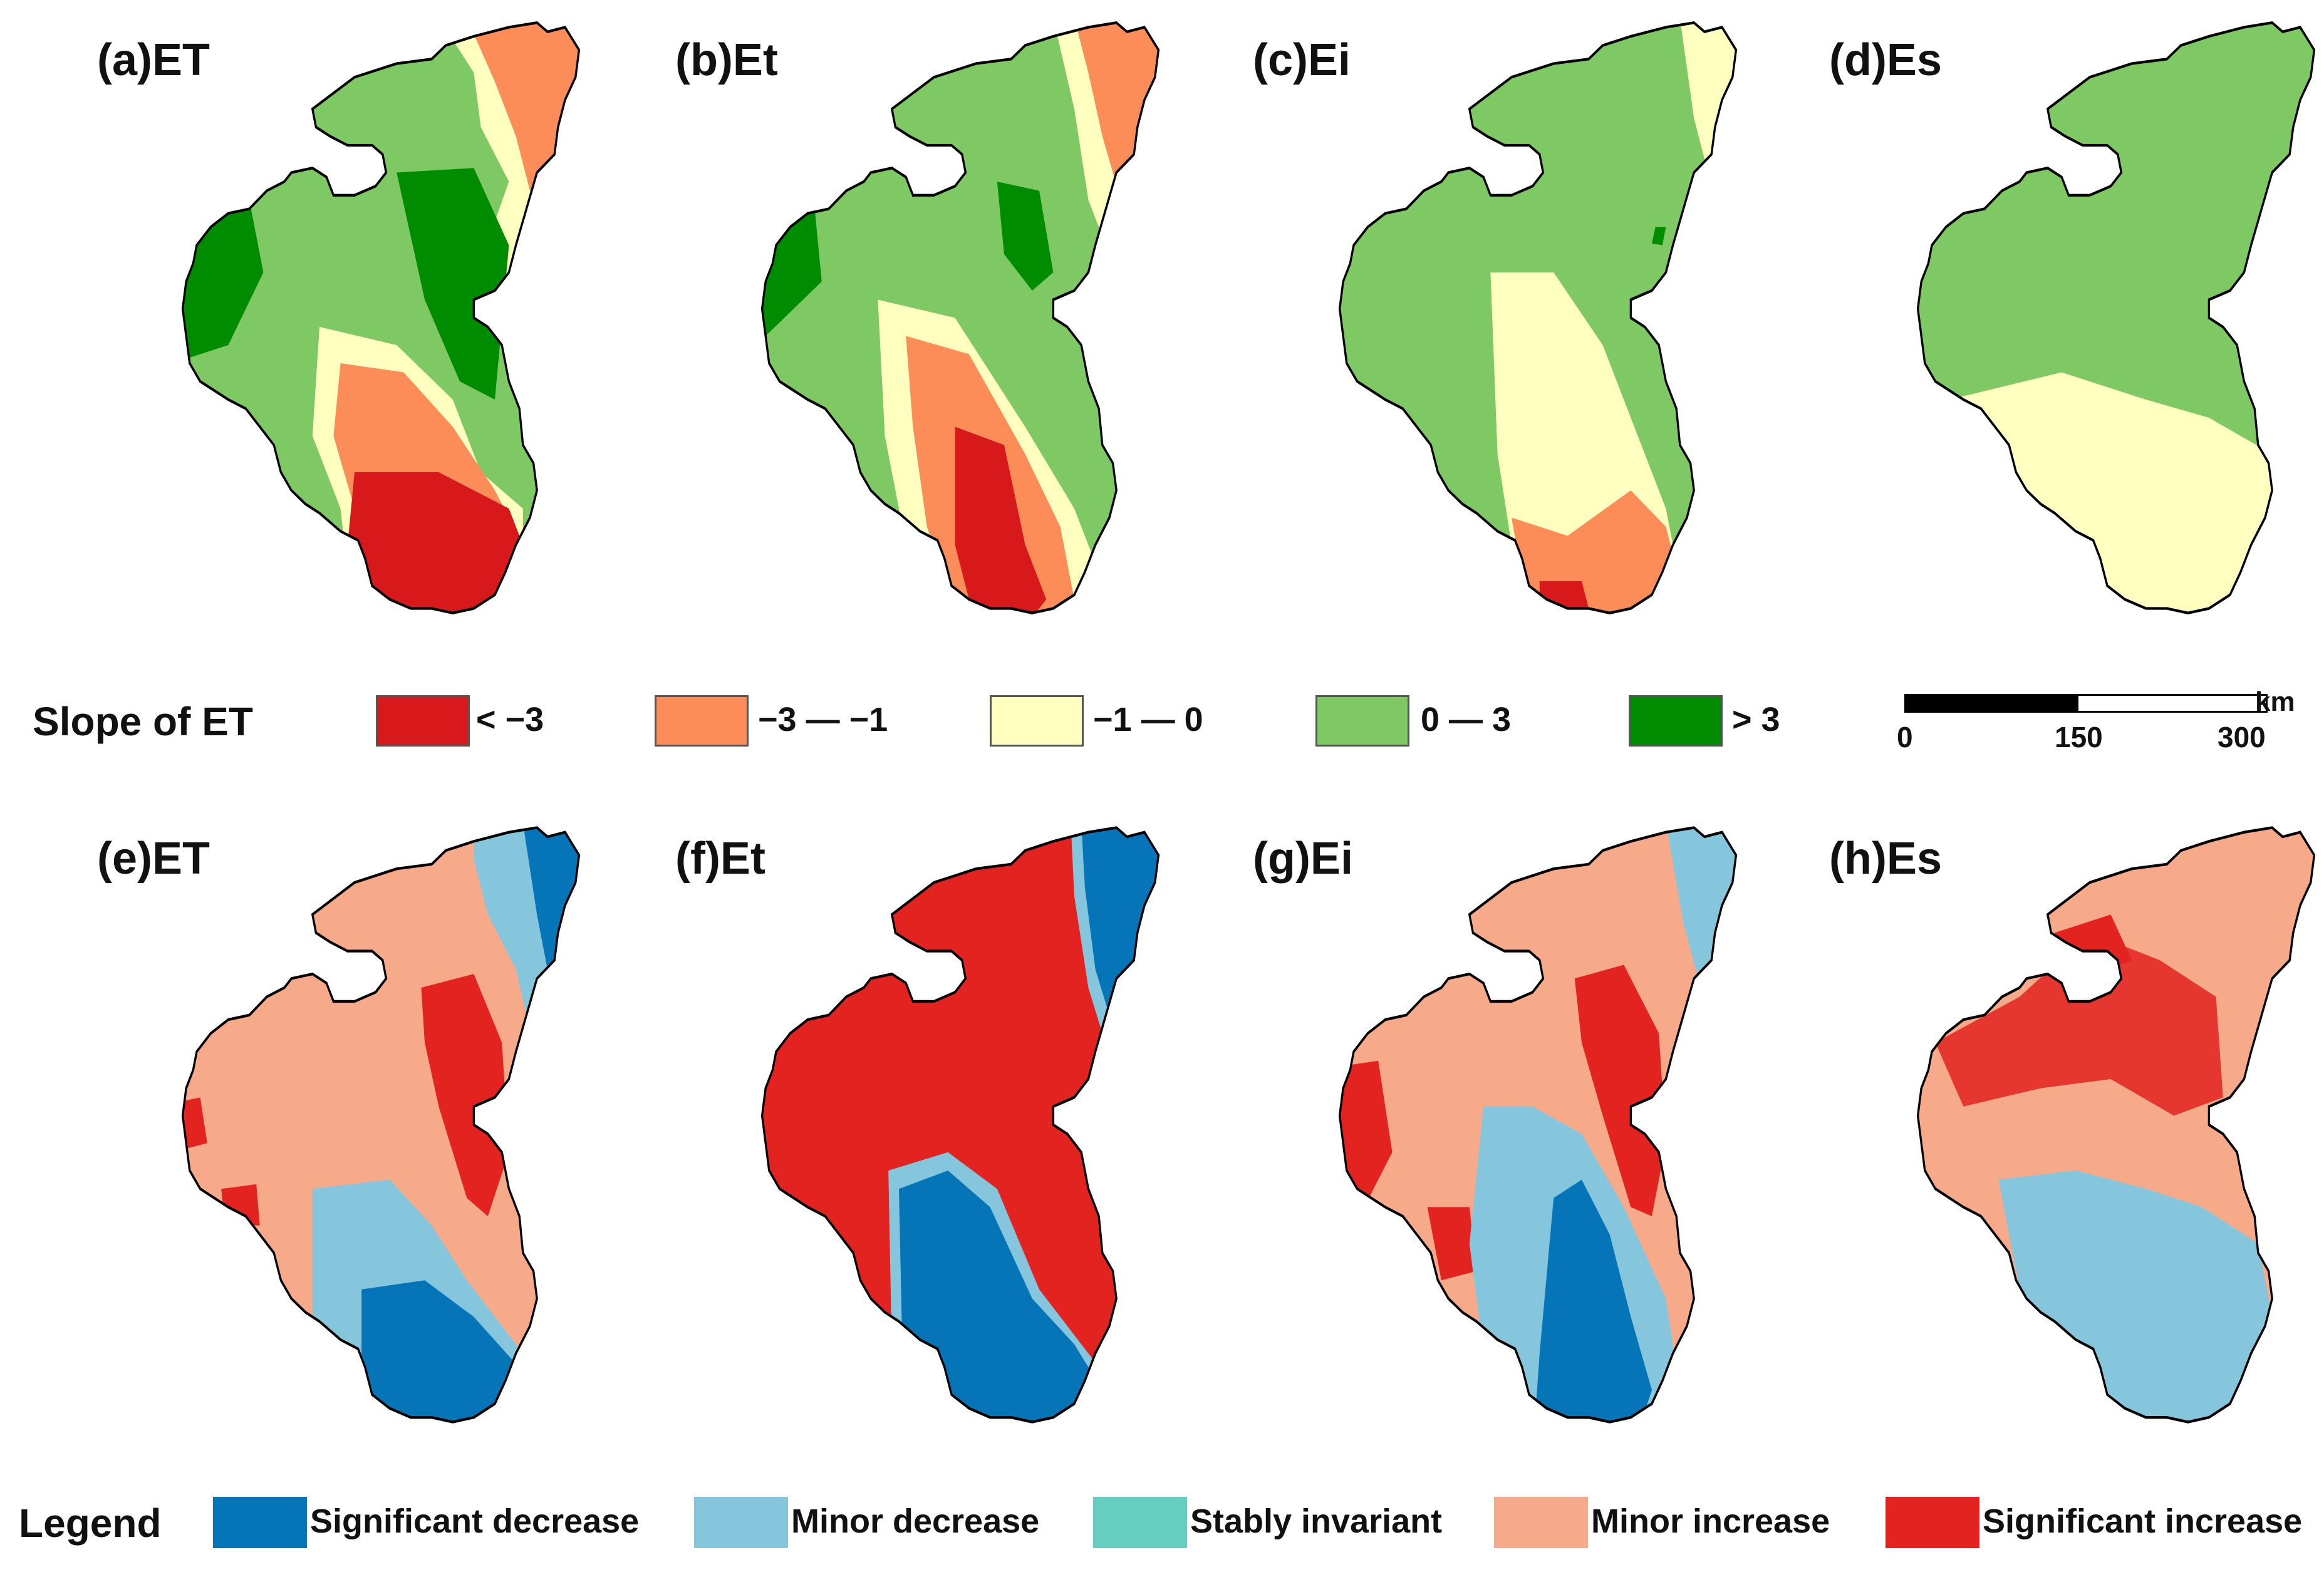  What do you see at coordinates (1886, 60) in the screenshot?
I see `panel-title-d: (d)Es` at bounding box center [1886, 60].